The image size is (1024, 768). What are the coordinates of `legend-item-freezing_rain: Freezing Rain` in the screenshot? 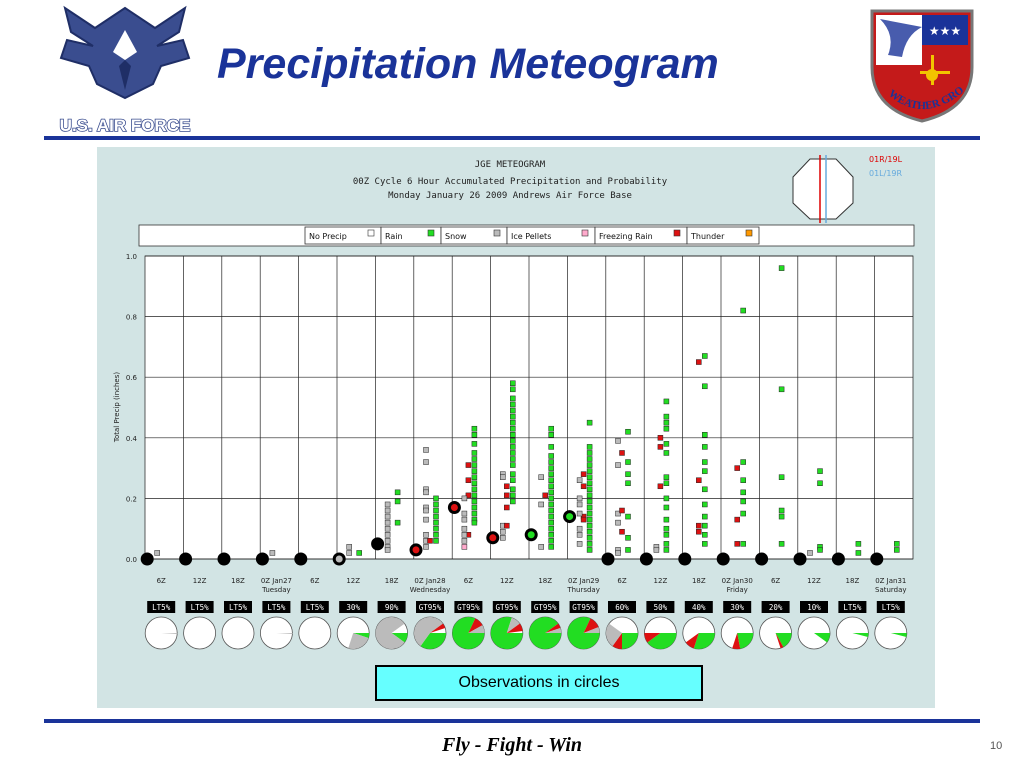 It's located at (641, 235).